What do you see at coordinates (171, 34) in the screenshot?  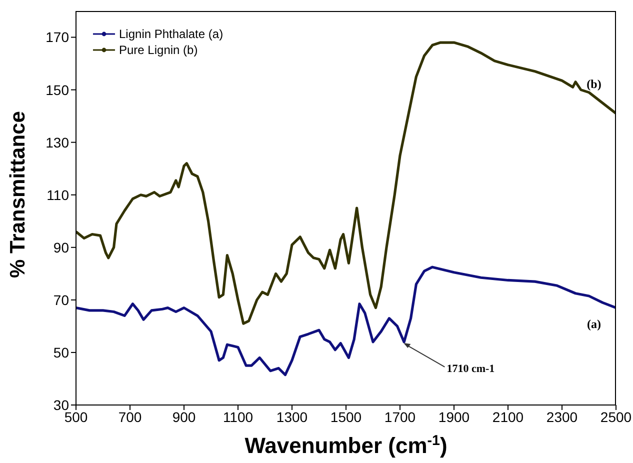 I see `legend-label: Lignin Phthalate (a)` at bounding box center [171, 34].